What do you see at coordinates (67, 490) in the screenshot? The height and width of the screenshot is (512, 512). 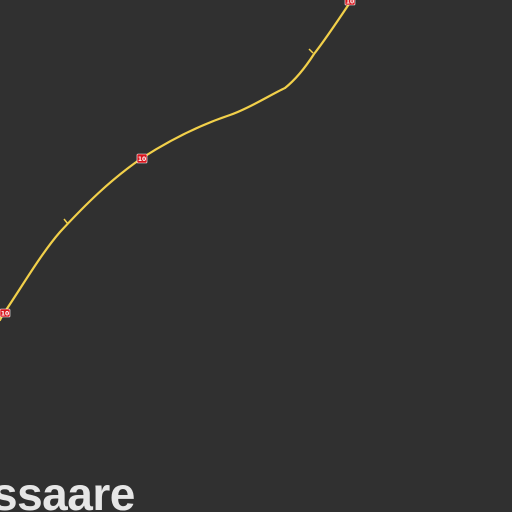 I see `place-name-label: ssaare` at bounding box center [67, 490].